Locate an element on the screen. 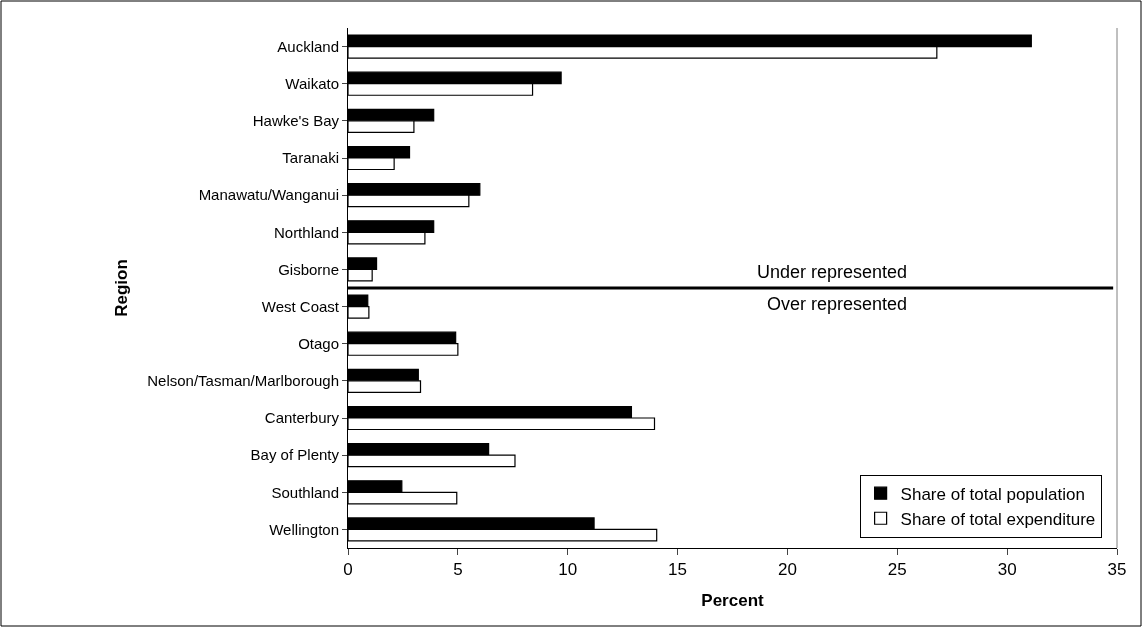 The image size is (1142, 627). x-tick-label: 25 is located at coordinates (897, 570).